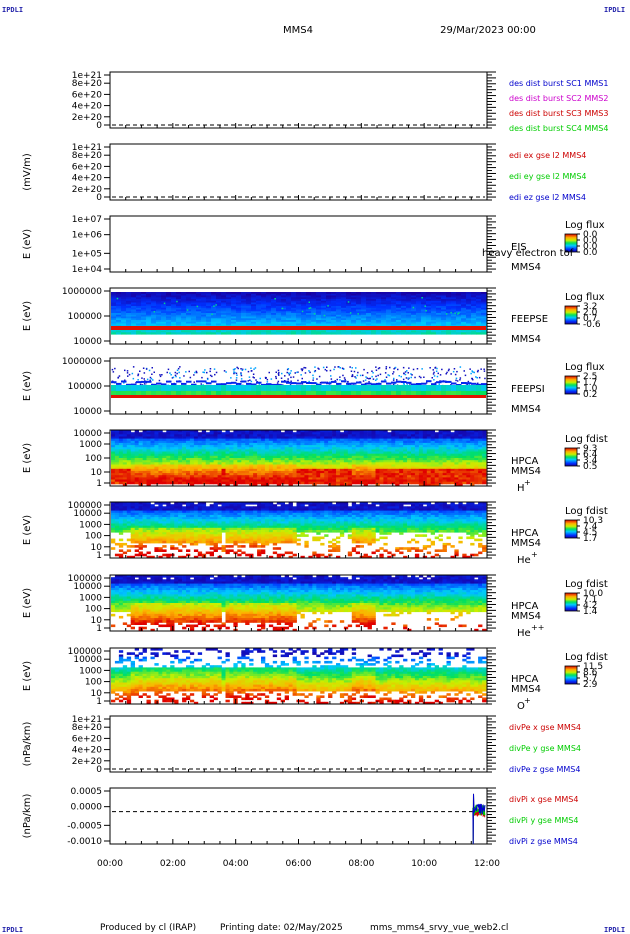 This screenshot has width=630, height=934. Describe the element at coordinates (521, 488) in the screenshot. I see `species-symbol: H` at that location.